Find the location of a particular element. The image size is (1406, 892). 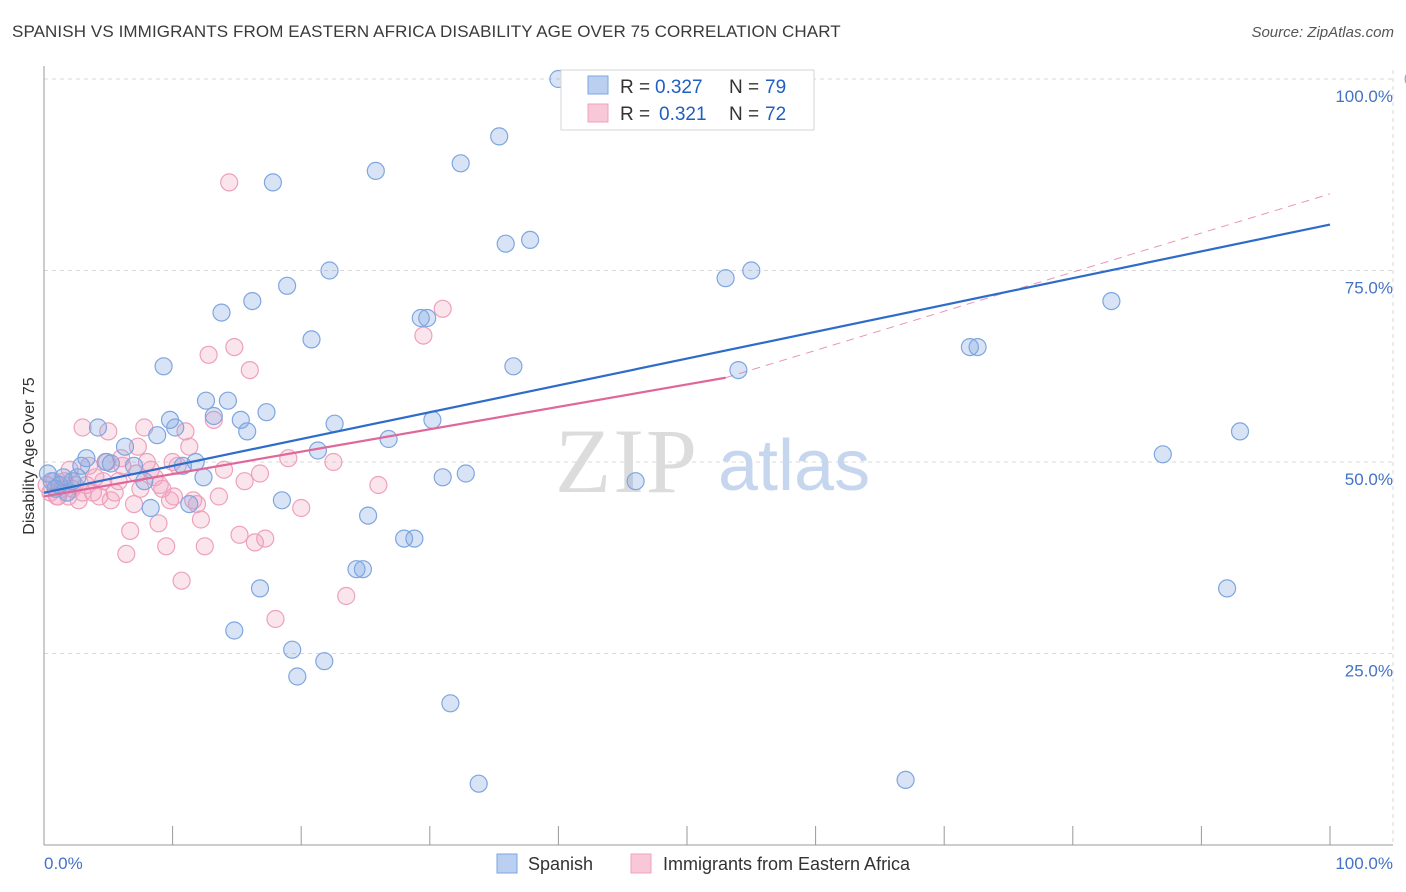

watermark-zip: ZIP is located at coordinates (627, 461).